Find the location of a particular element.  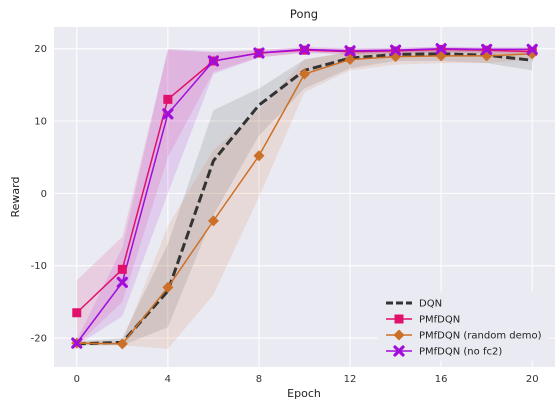

legend-label: PMfDQN is located at coordinates (439, 320).